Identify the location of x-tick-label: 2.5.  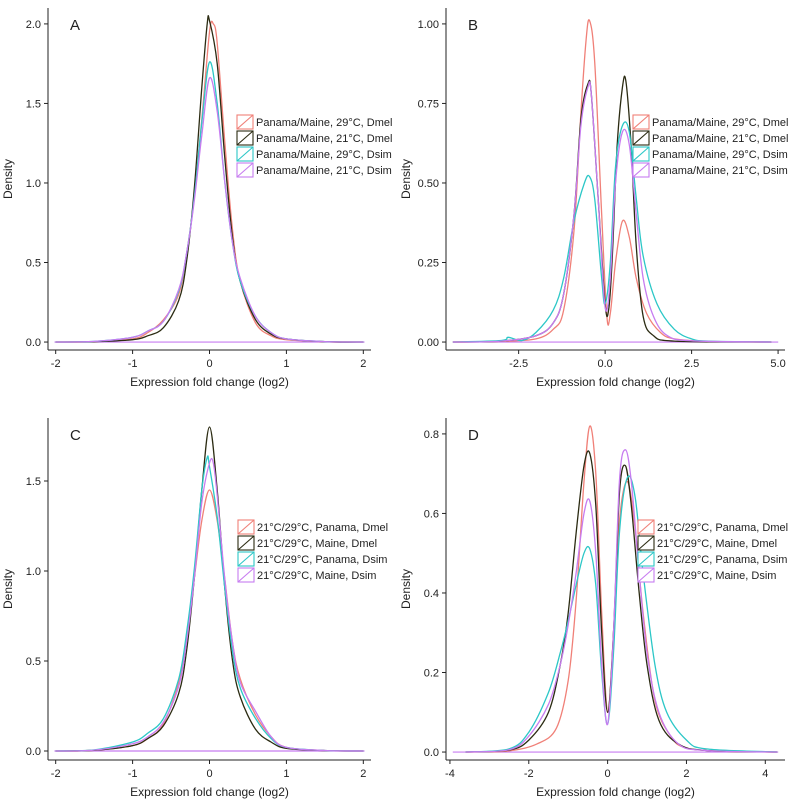
(691, 364).